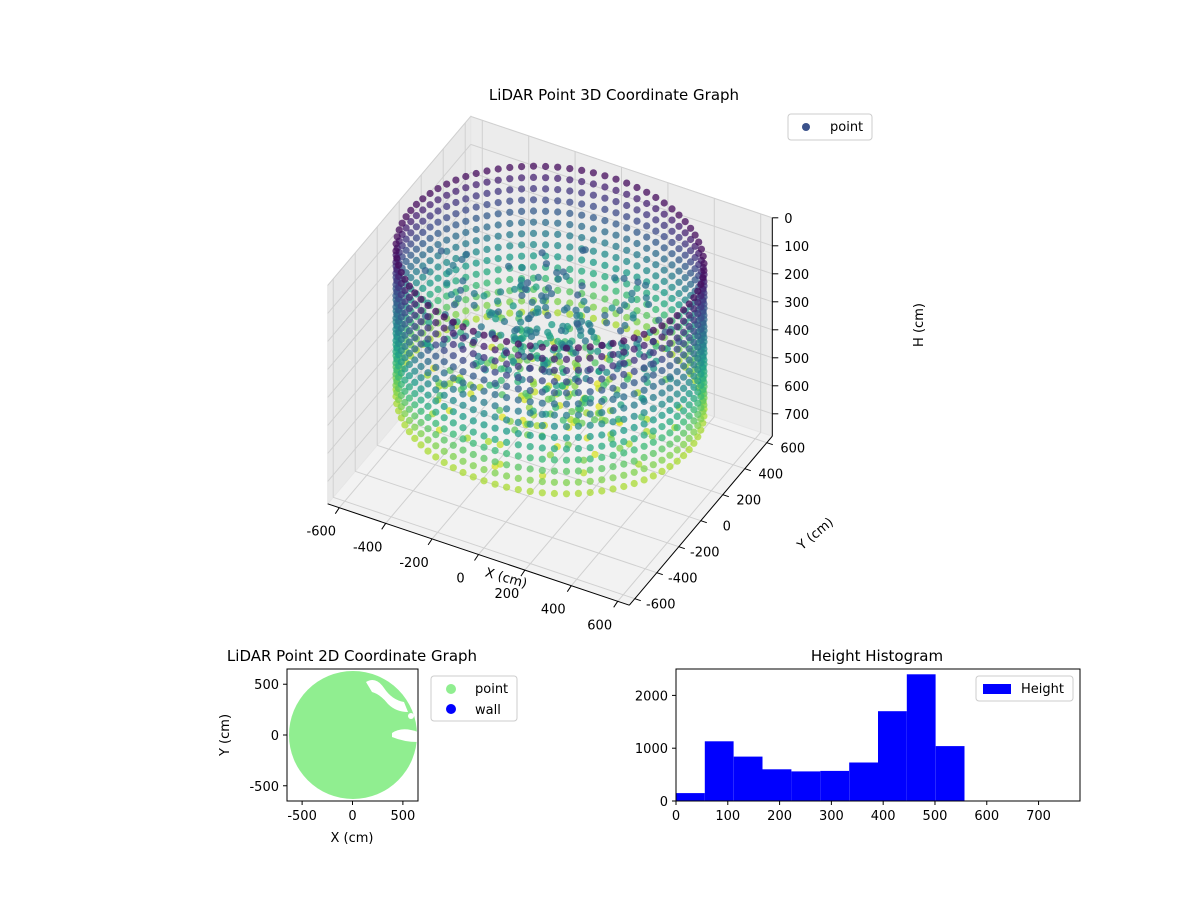 This screenshot has height=900, width=1200. Describe the element at coordinates (747, 470) in the screenshot. I see `y-tick` at that location.